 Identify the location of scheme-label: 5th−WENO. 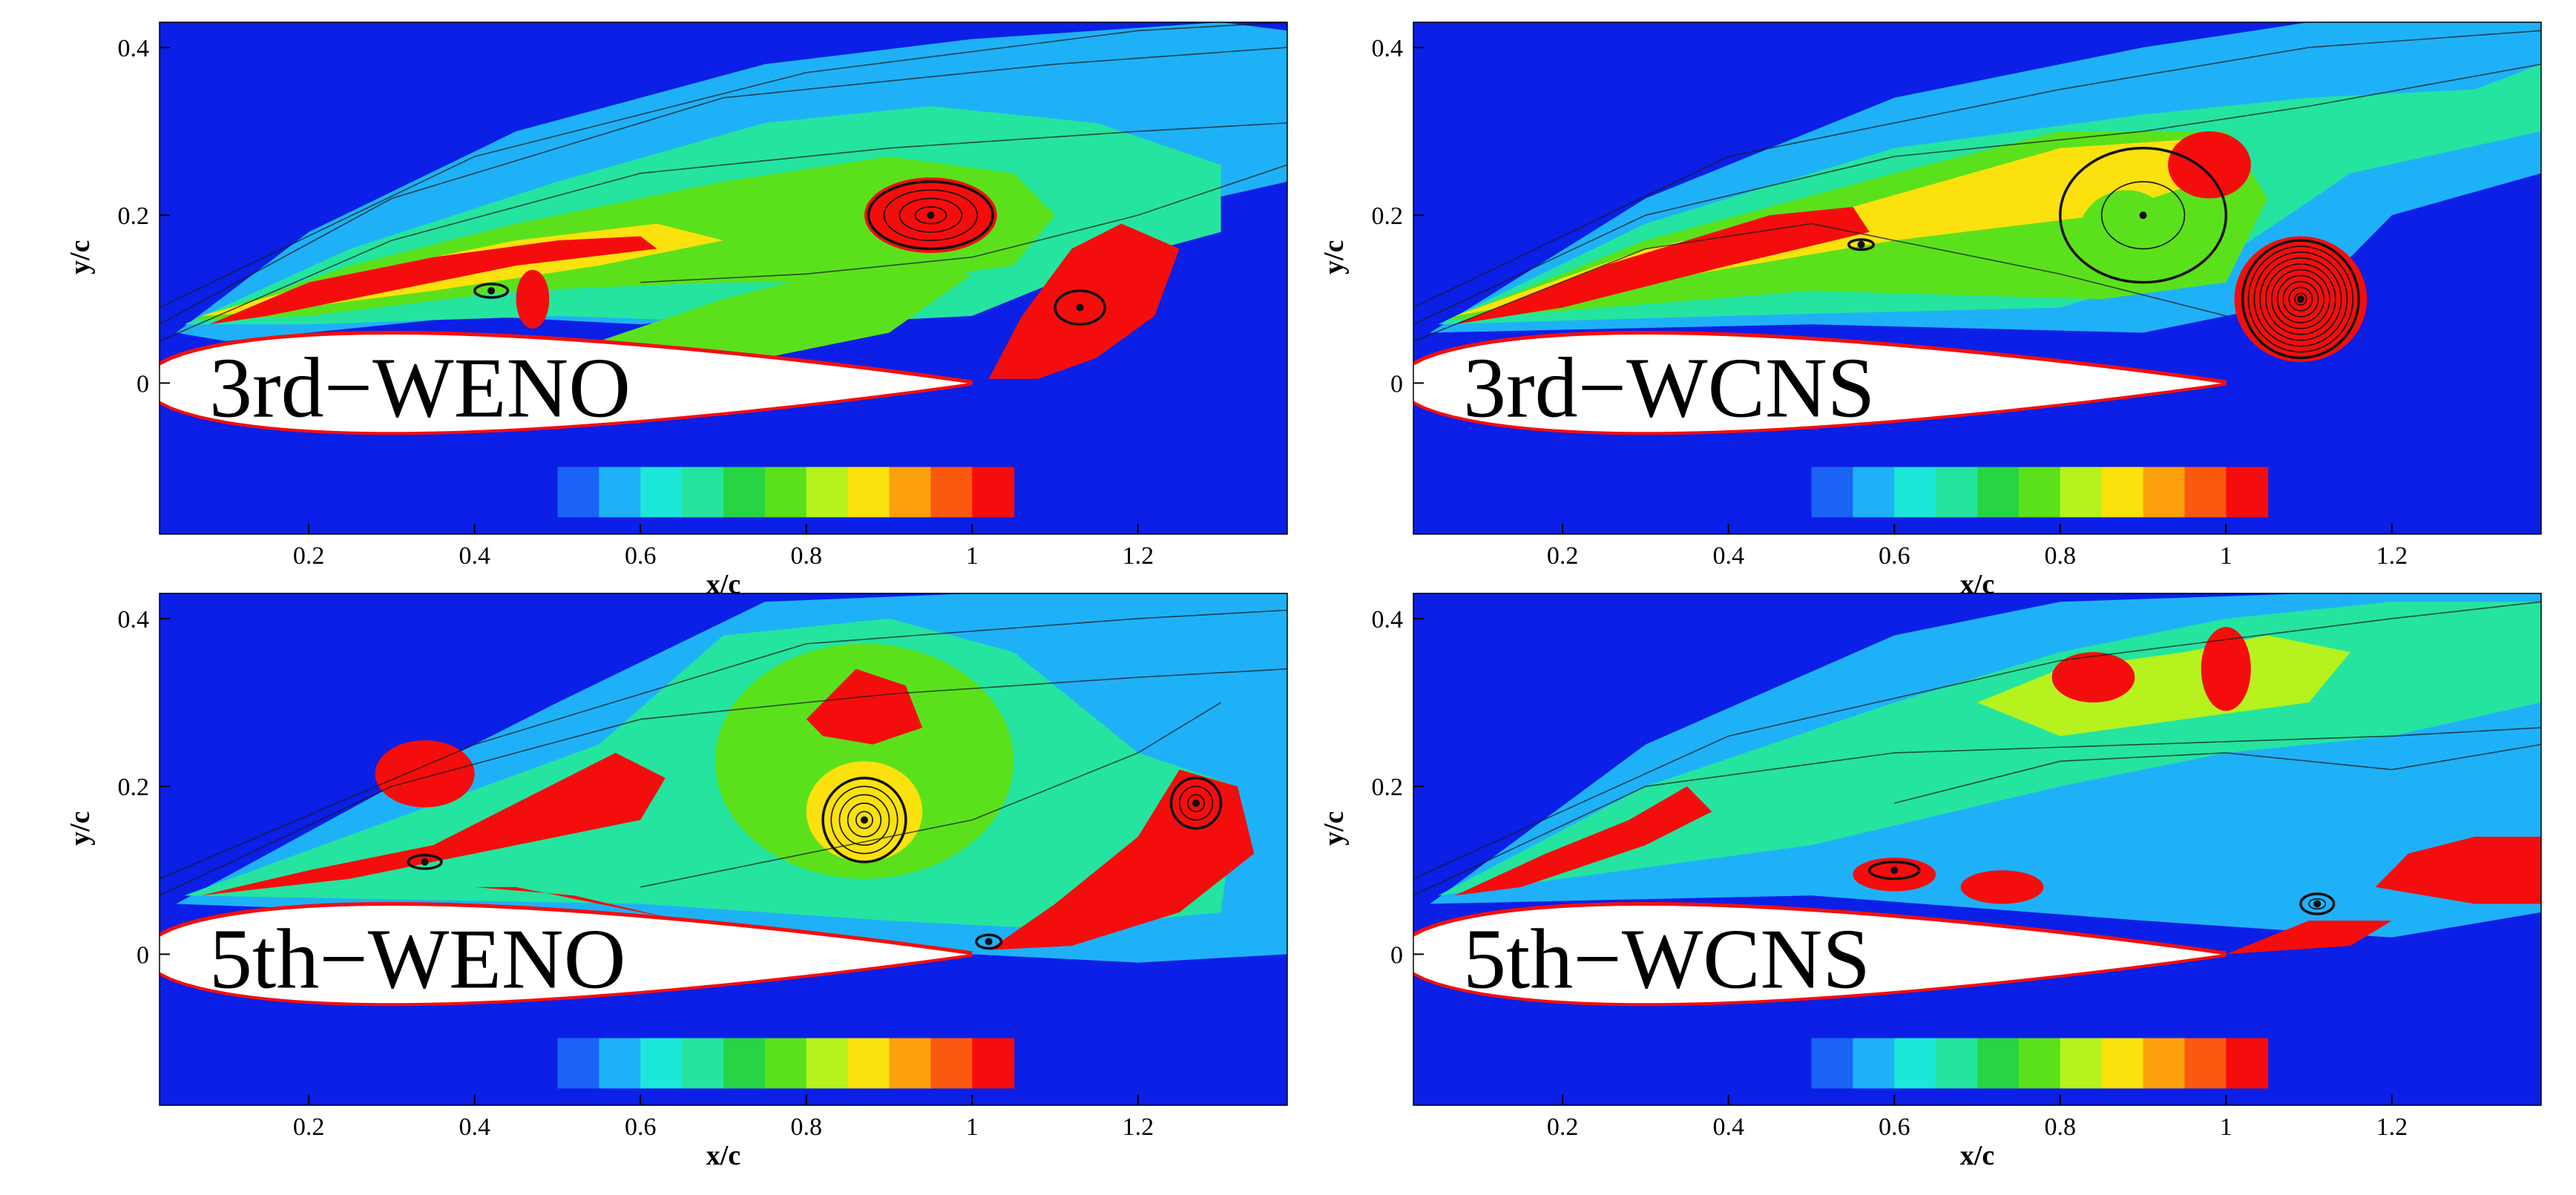
(418, 959).